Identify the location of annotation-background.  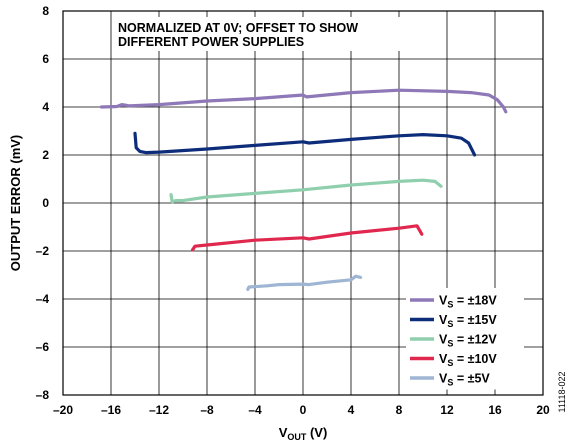
(278, 34).